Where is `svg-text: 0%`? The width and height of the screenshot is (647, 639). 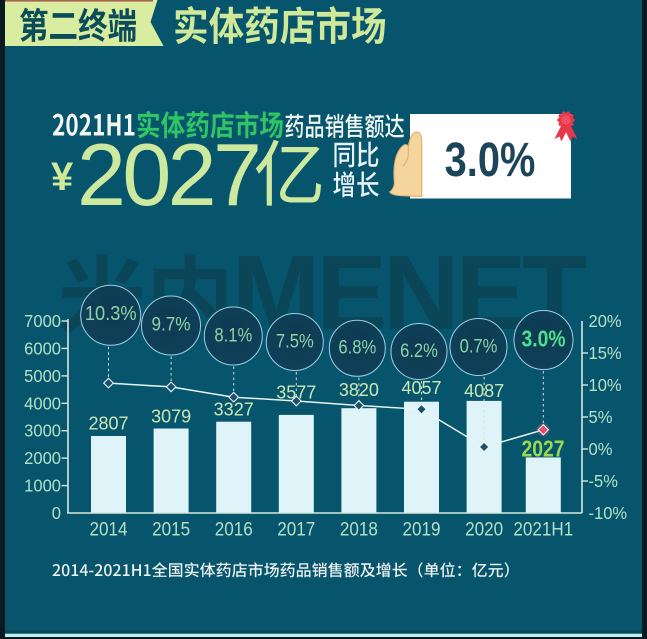 svg-text: 0% is located at coordinates (601, 448).